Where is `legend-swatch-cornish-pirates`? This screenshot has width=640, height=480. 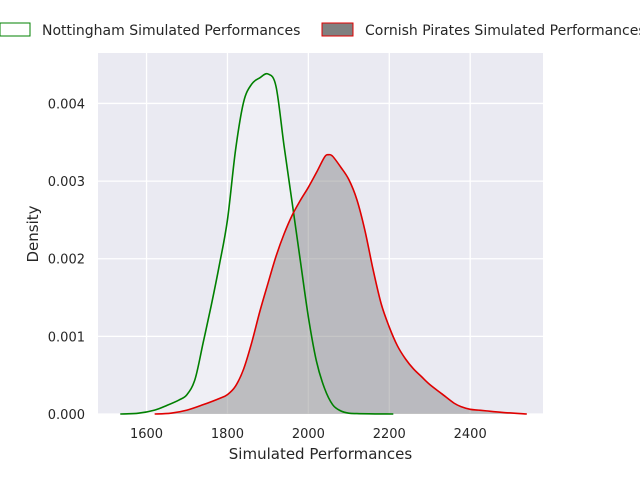
legend-swatch-cornish-pirates is located at coordinates (337, 29).